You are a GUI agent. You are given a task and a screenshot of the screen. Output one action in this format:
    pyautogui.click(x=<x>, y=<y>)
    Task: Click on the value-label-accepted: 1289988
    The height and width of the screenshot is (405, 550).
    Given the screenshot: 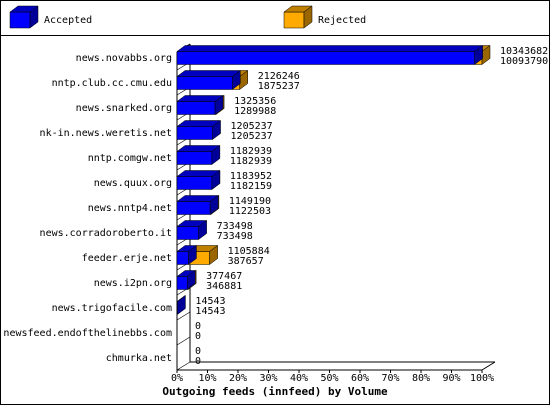 What is the action you would take?
    pyautogui.click(x=255, y=111)
    